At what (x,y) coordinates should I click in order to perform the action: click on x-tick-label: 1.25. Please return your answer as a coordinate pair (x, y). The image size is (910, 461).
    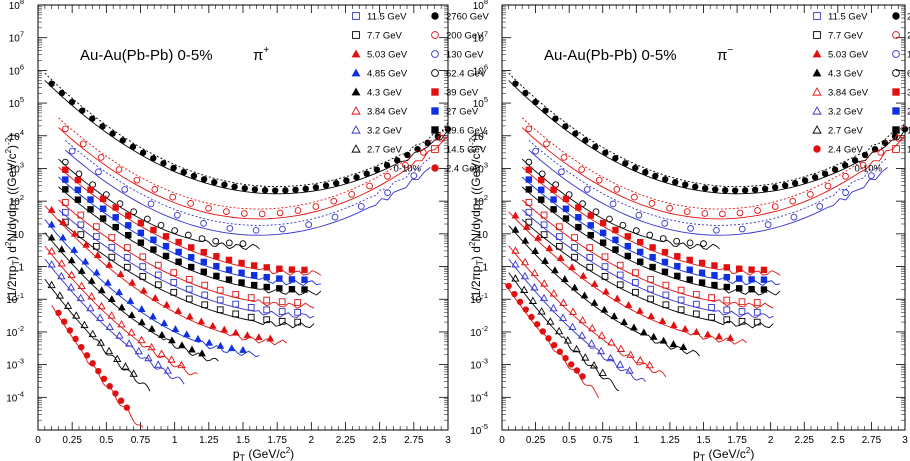
    Looking at the image, I should click on (209, 440).